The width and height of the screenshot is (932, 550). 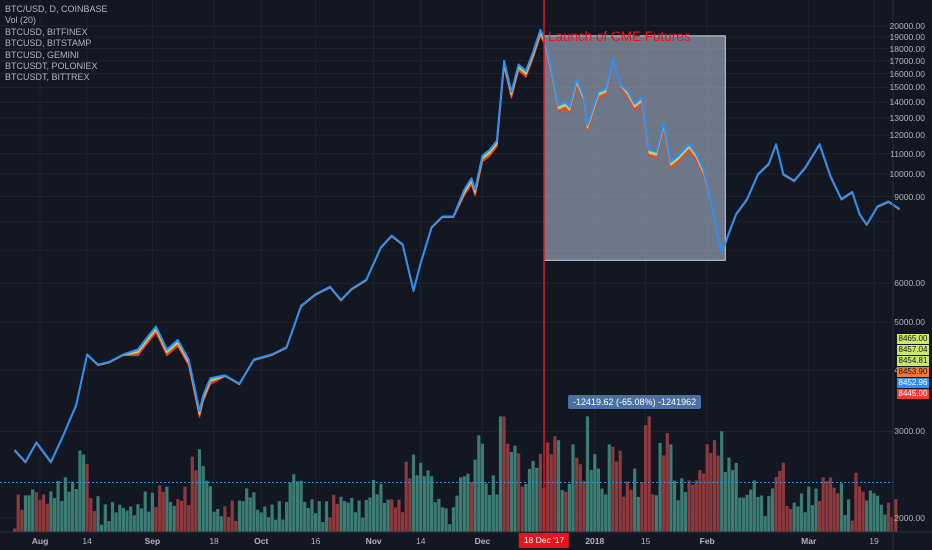 I want to click on x-tick-label: 15, so click(x=645, y=541).